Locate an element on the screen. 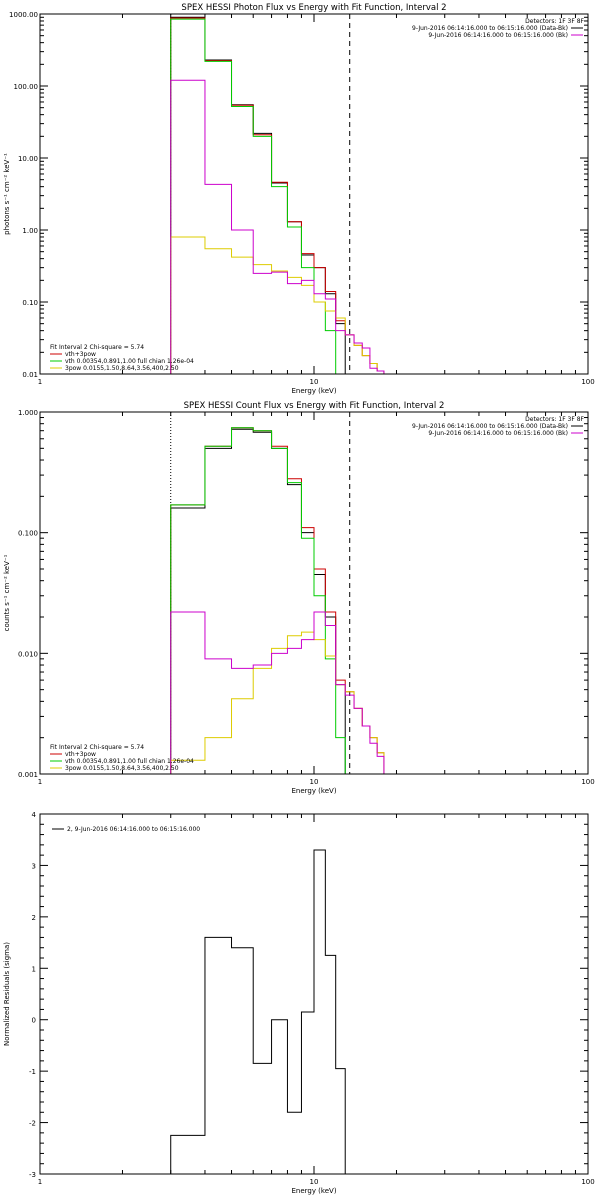 This screenshot has width=600, height=1200. y-tick-label: 2 is located at coordinates (34, 918).